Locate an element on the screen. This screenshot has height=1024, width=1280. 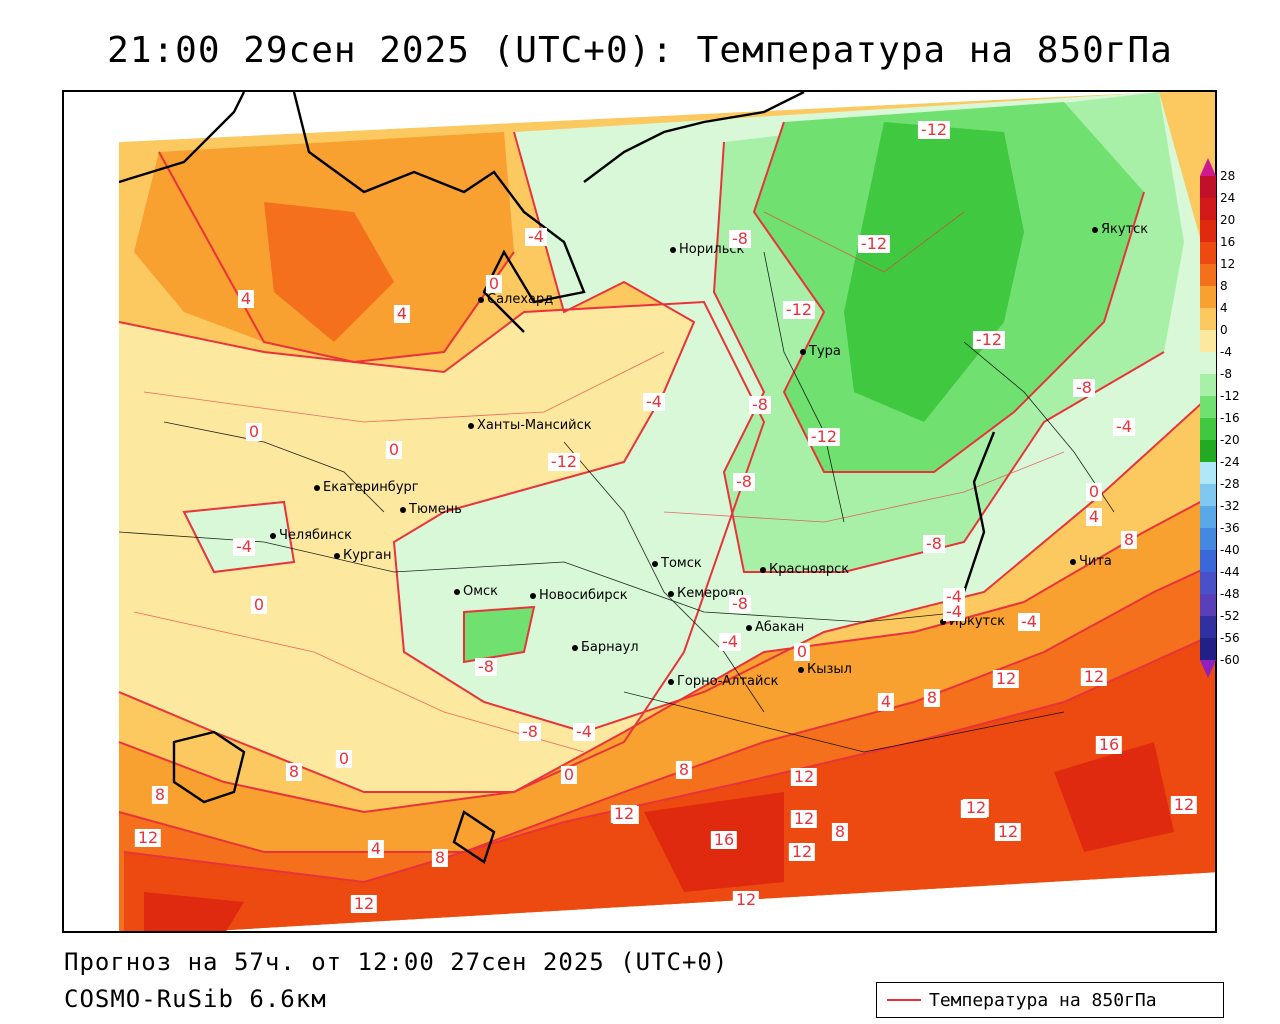
colorbar-tick-label: -8 is located at coordinates (1226, 374).